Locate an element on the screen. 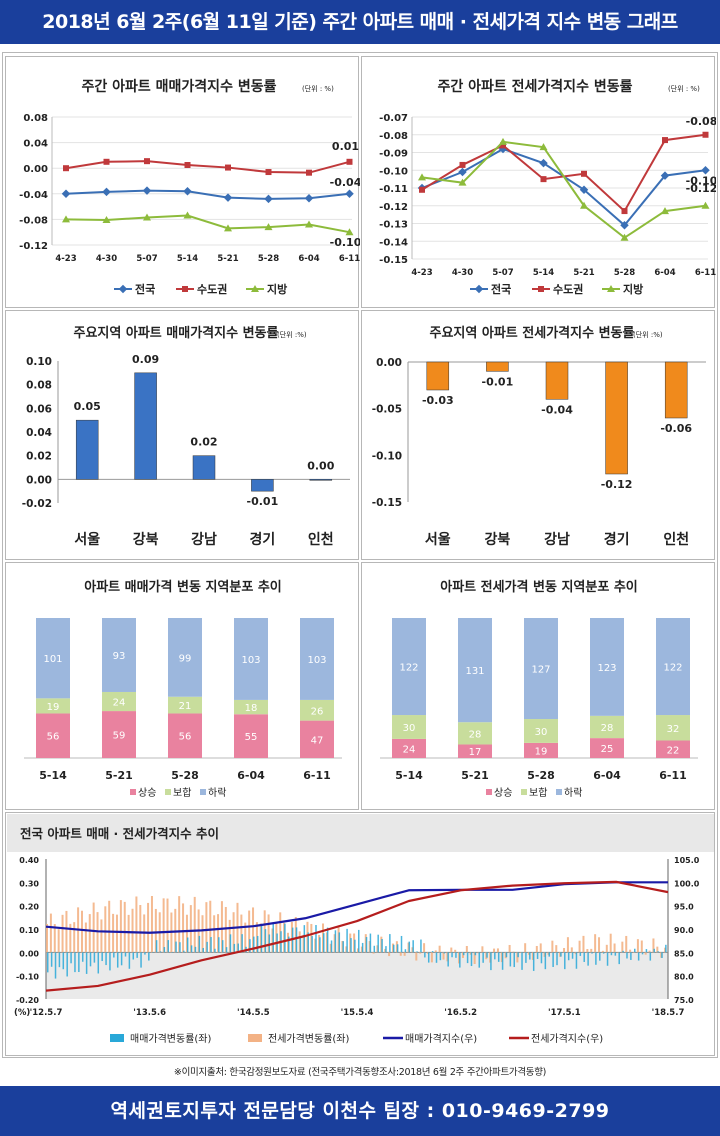 The width and height of the screenshot is (720, 1136). left-y-tick-label: 0.30 is located at coordinates (29, 883).